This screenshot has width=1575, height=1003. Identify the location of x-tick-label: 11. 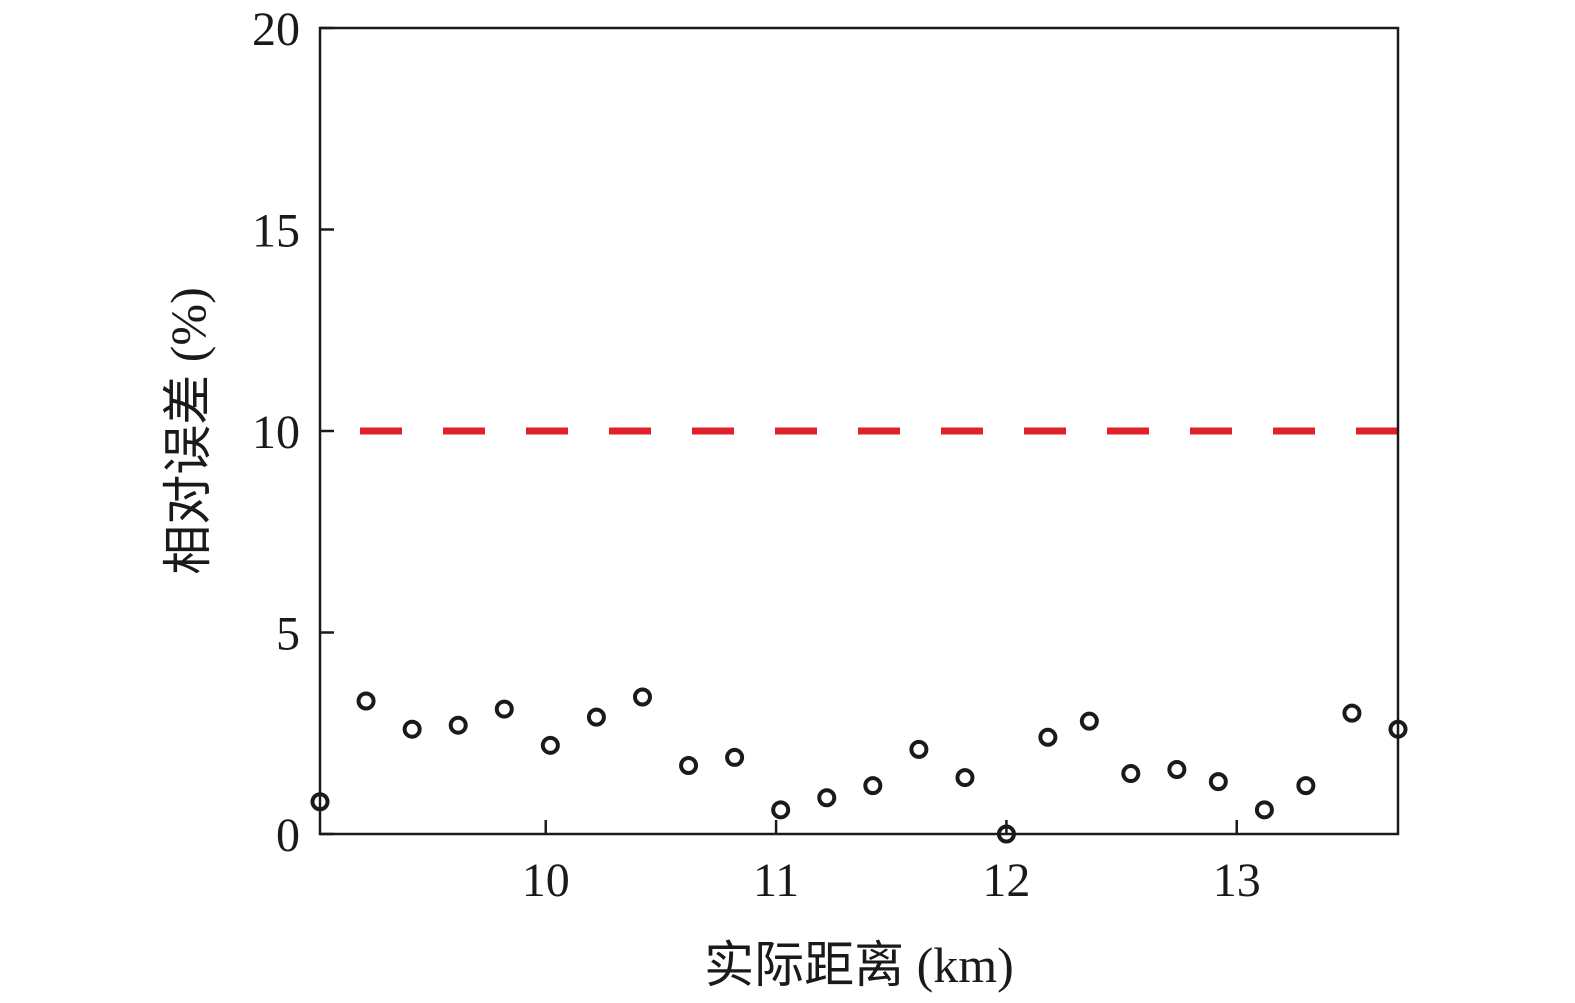
(776, 880).